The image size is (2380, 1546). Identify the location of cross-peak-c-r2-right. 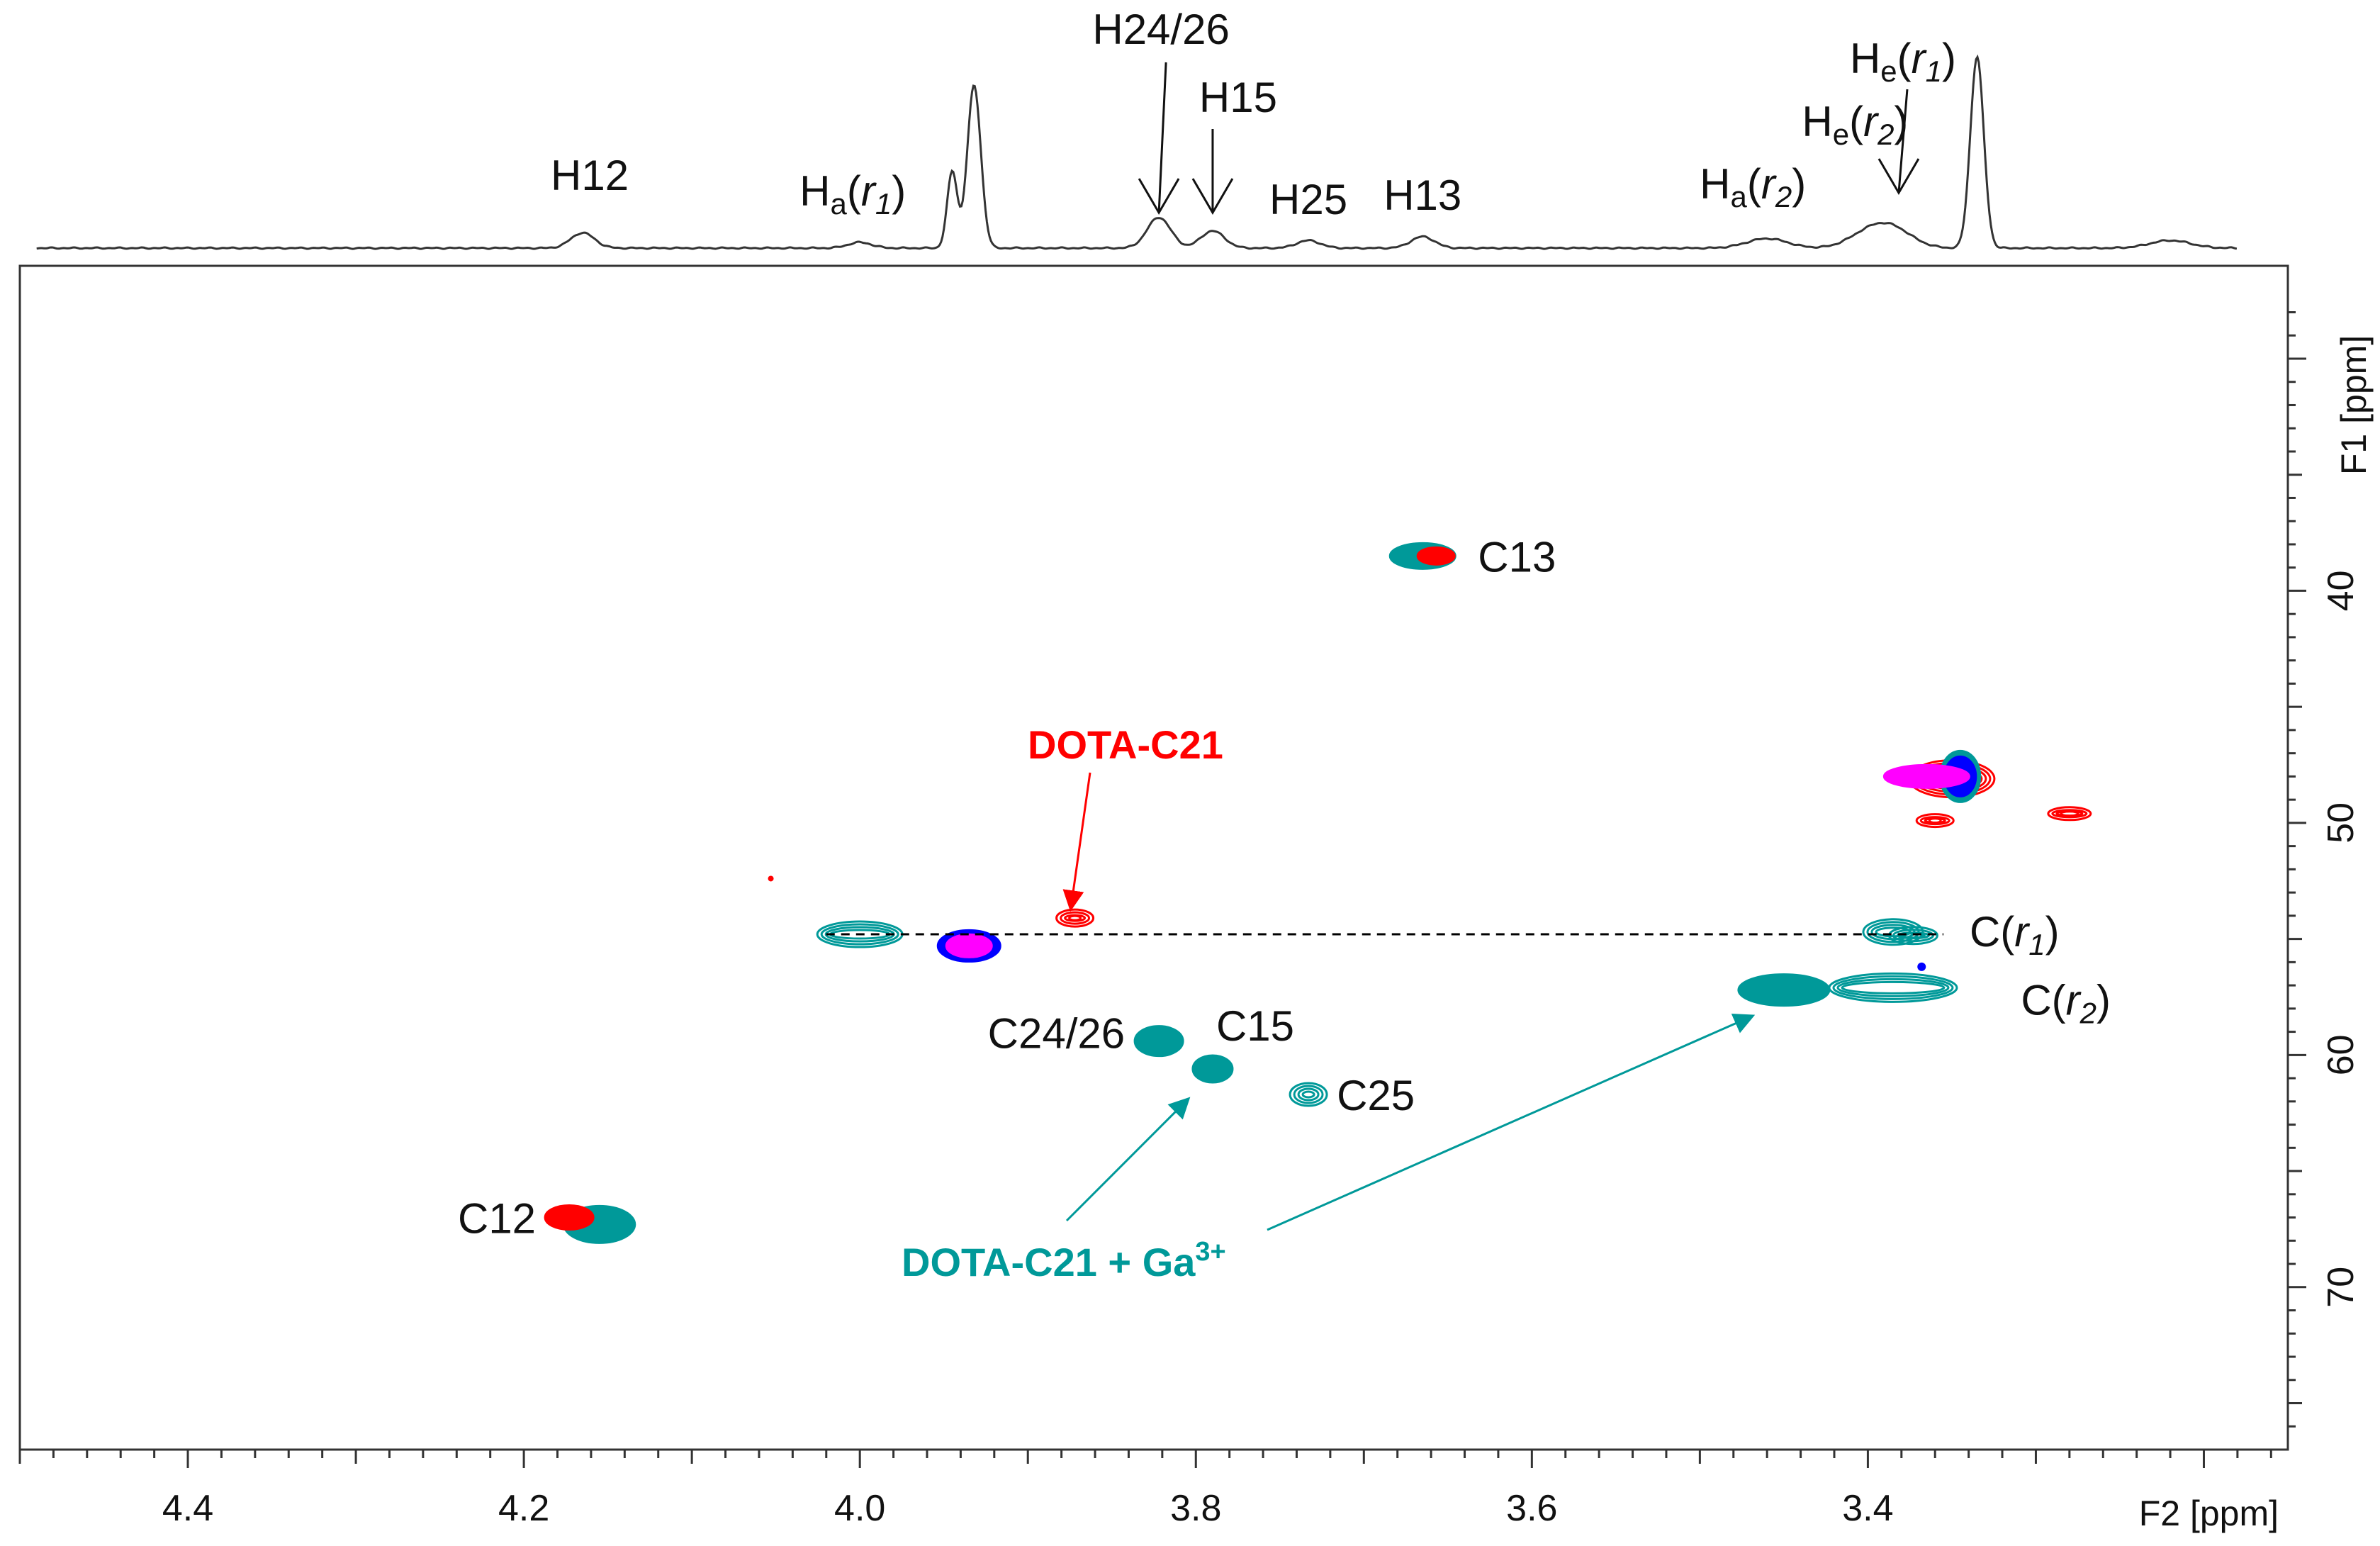
(1893, 987).